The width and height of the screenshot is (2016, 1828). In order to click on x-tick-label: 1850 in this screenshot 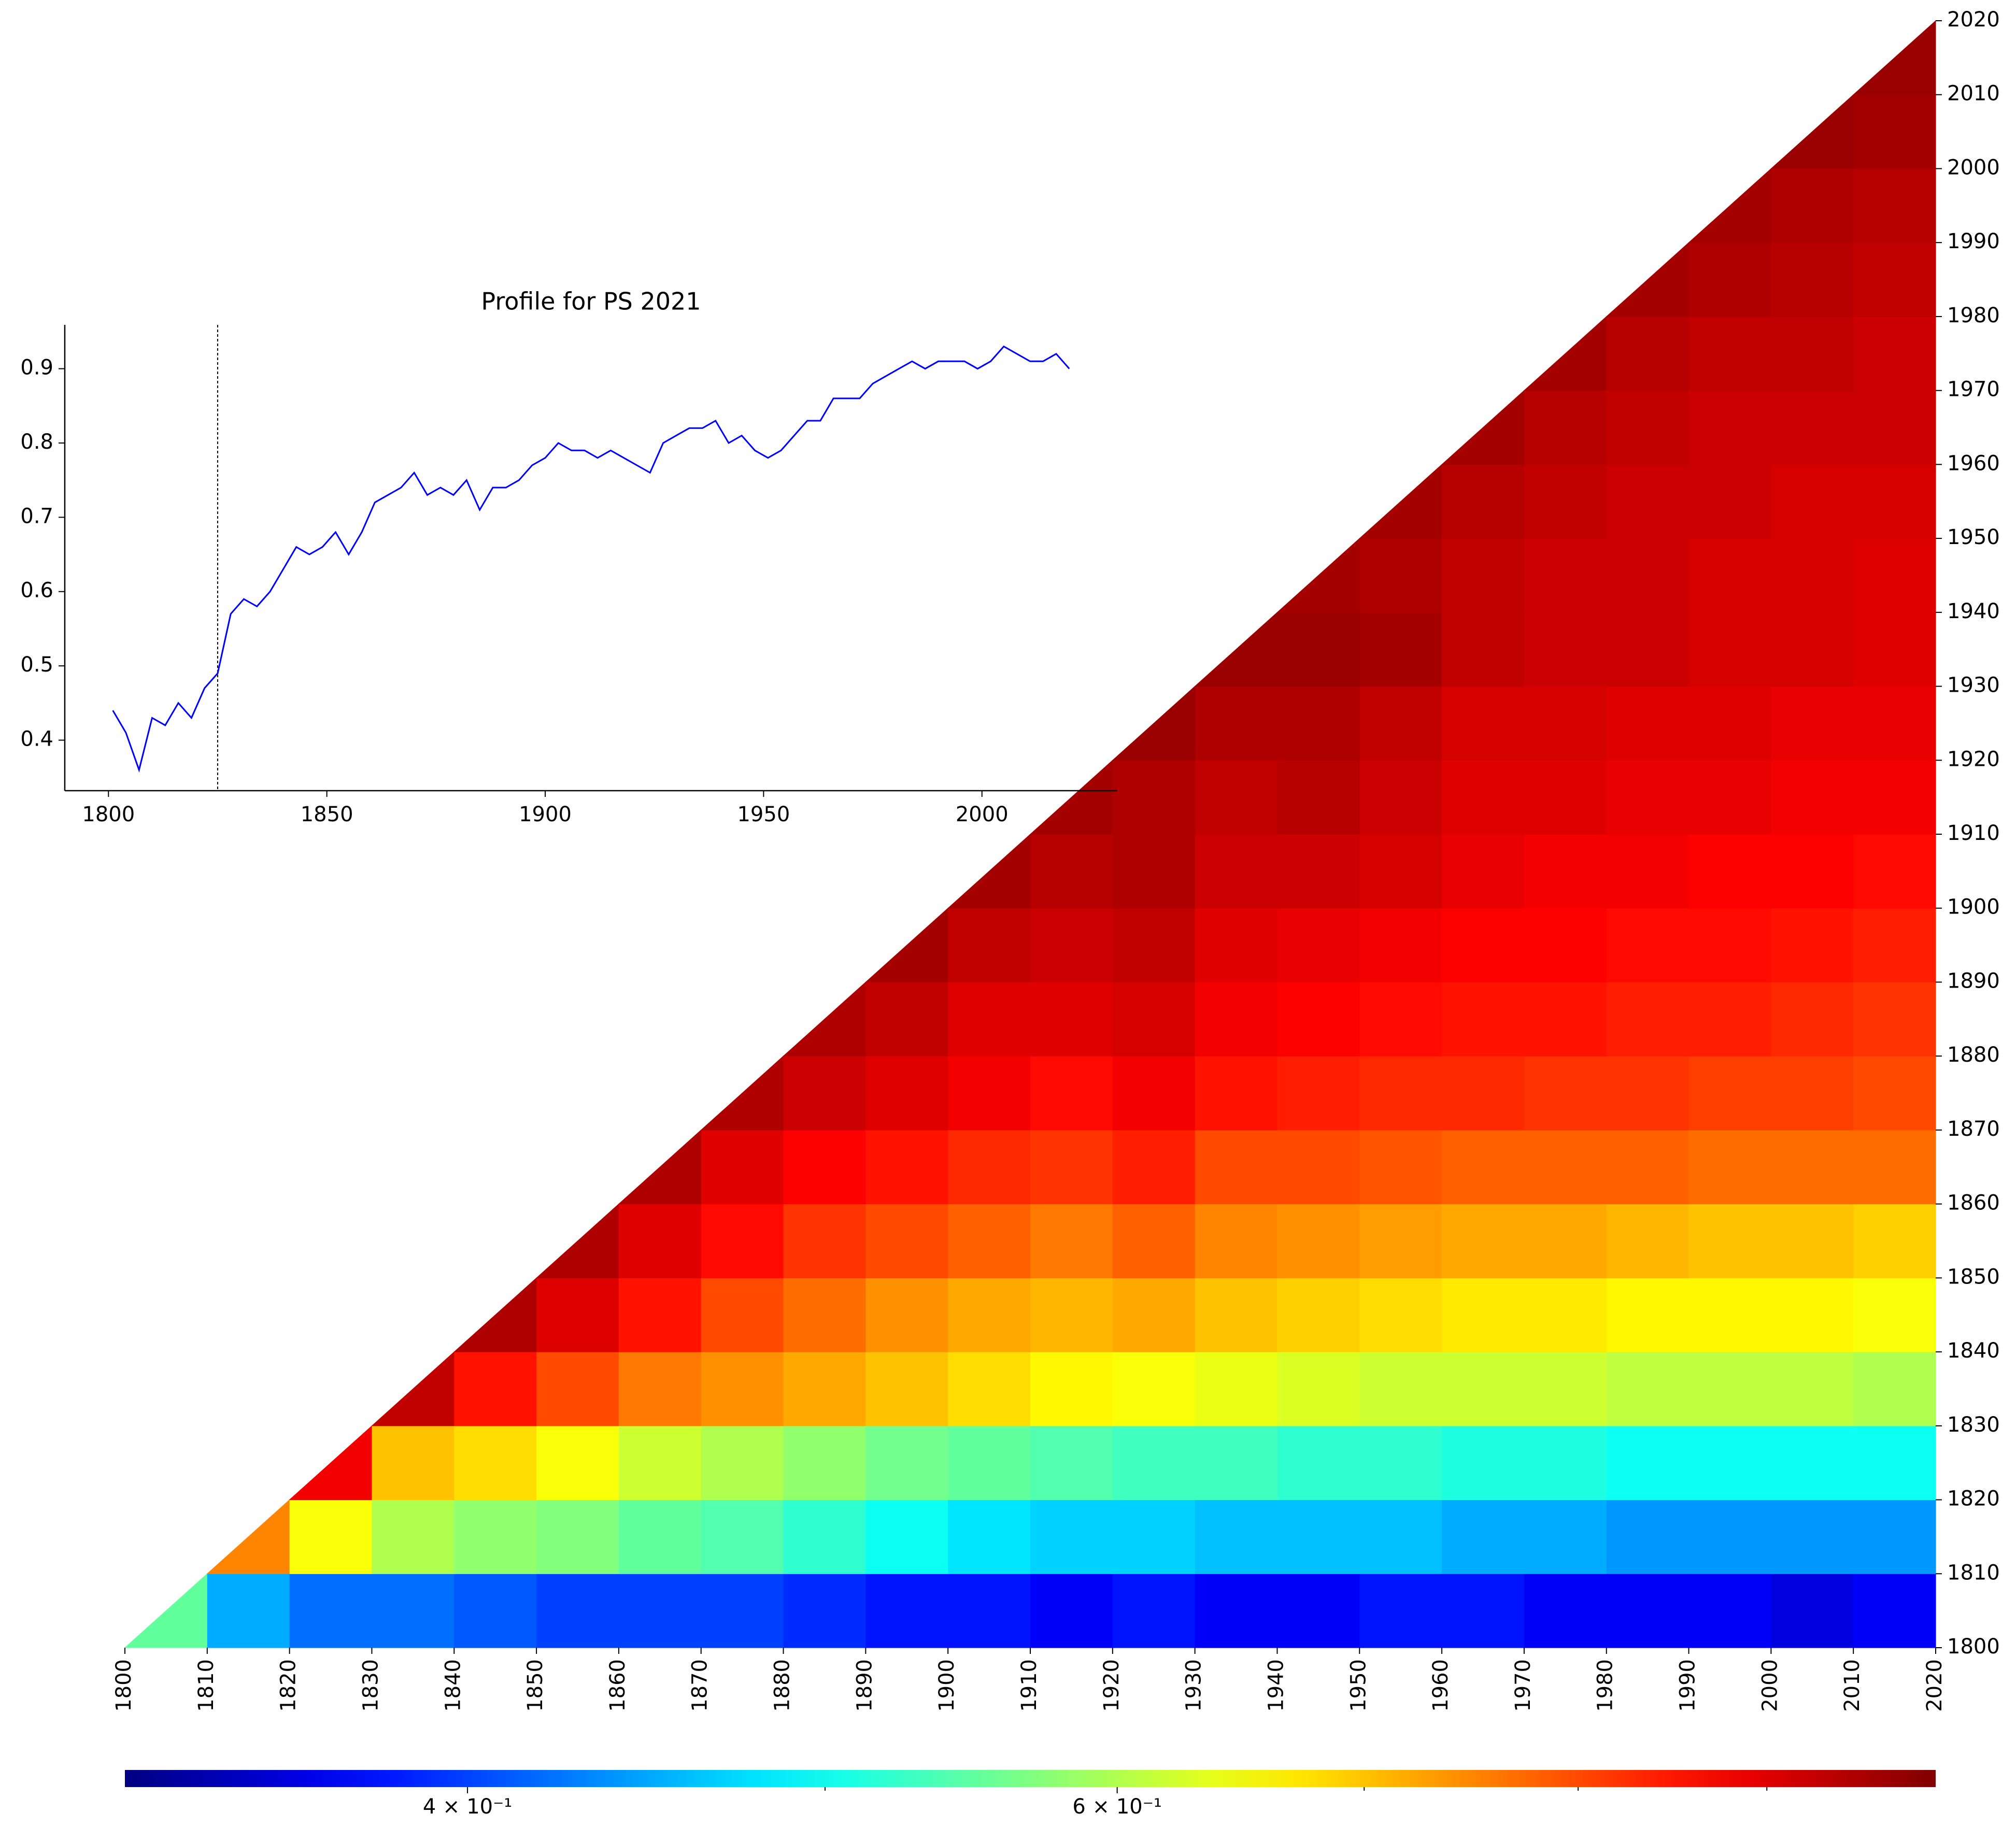, I will do `click(327, 814)`.